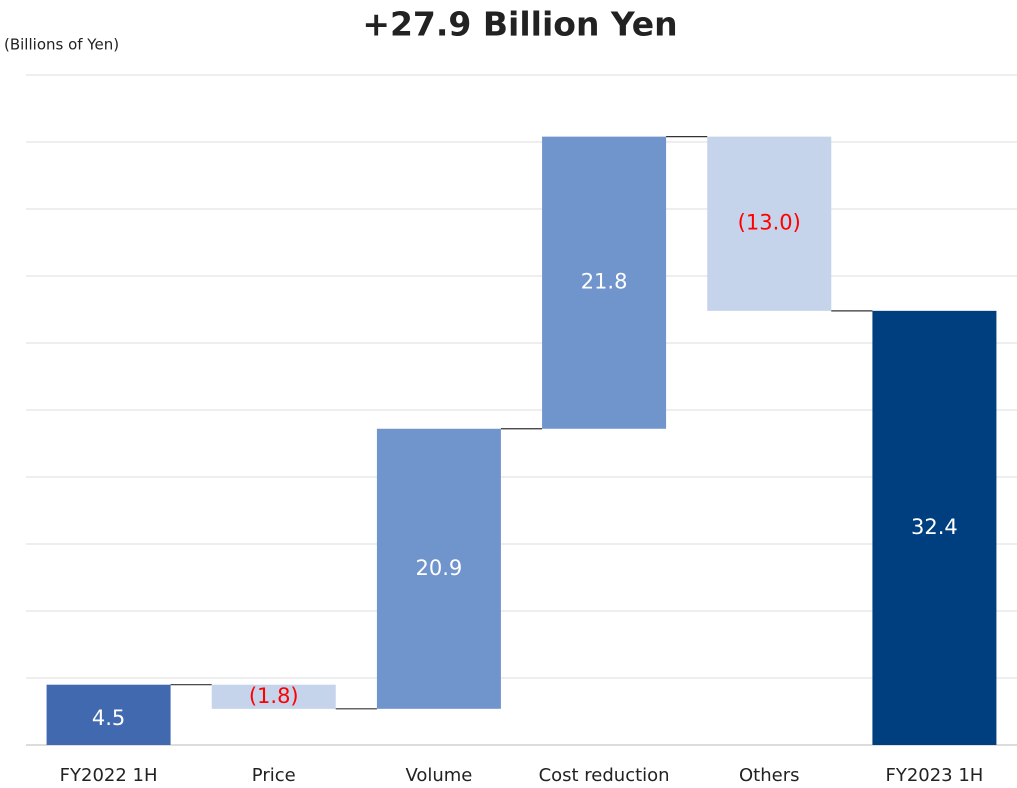  I want to click on x-tick-label: Volume, so click(438, 775).